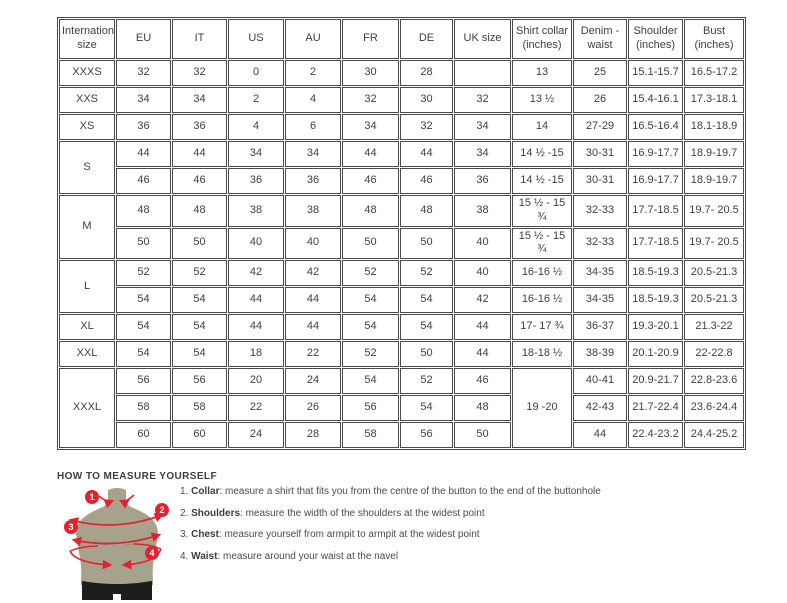  Describe the element at coordinates (600, 408) in the screenshot. I see `table-cell: 42-43` at that location.